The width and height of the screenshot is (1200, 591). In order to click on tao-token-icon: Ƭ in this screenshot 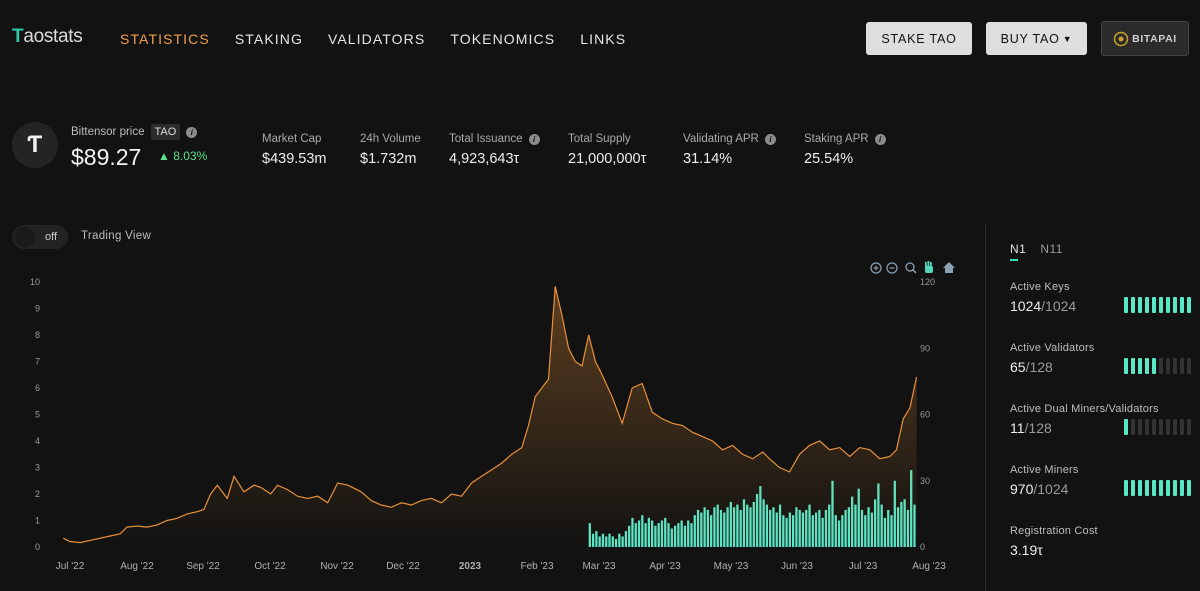, I will do `click(35, 145)`.